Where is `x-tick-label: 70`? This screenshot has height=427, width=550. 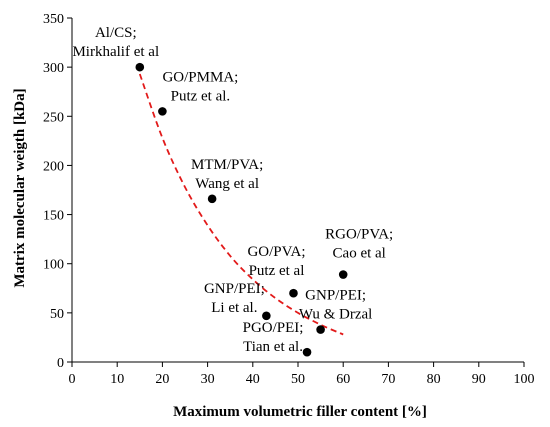 x-tick-label: 70 is located at coordinates (388, 379).